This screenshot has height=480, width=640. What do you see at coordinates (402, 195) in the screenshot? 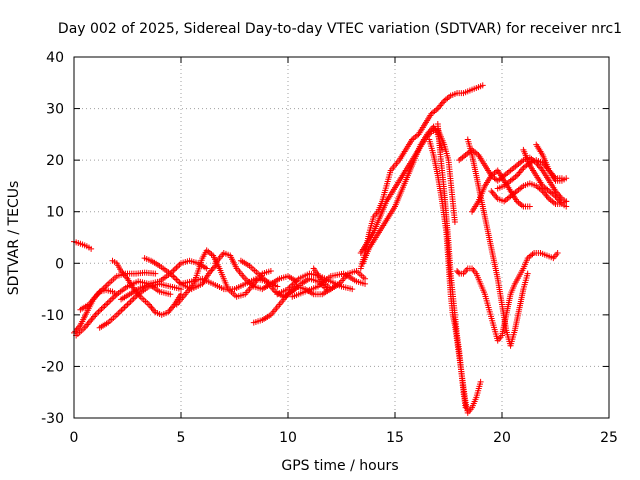
I see `series-arc-s` at bounding box center [402, 195].